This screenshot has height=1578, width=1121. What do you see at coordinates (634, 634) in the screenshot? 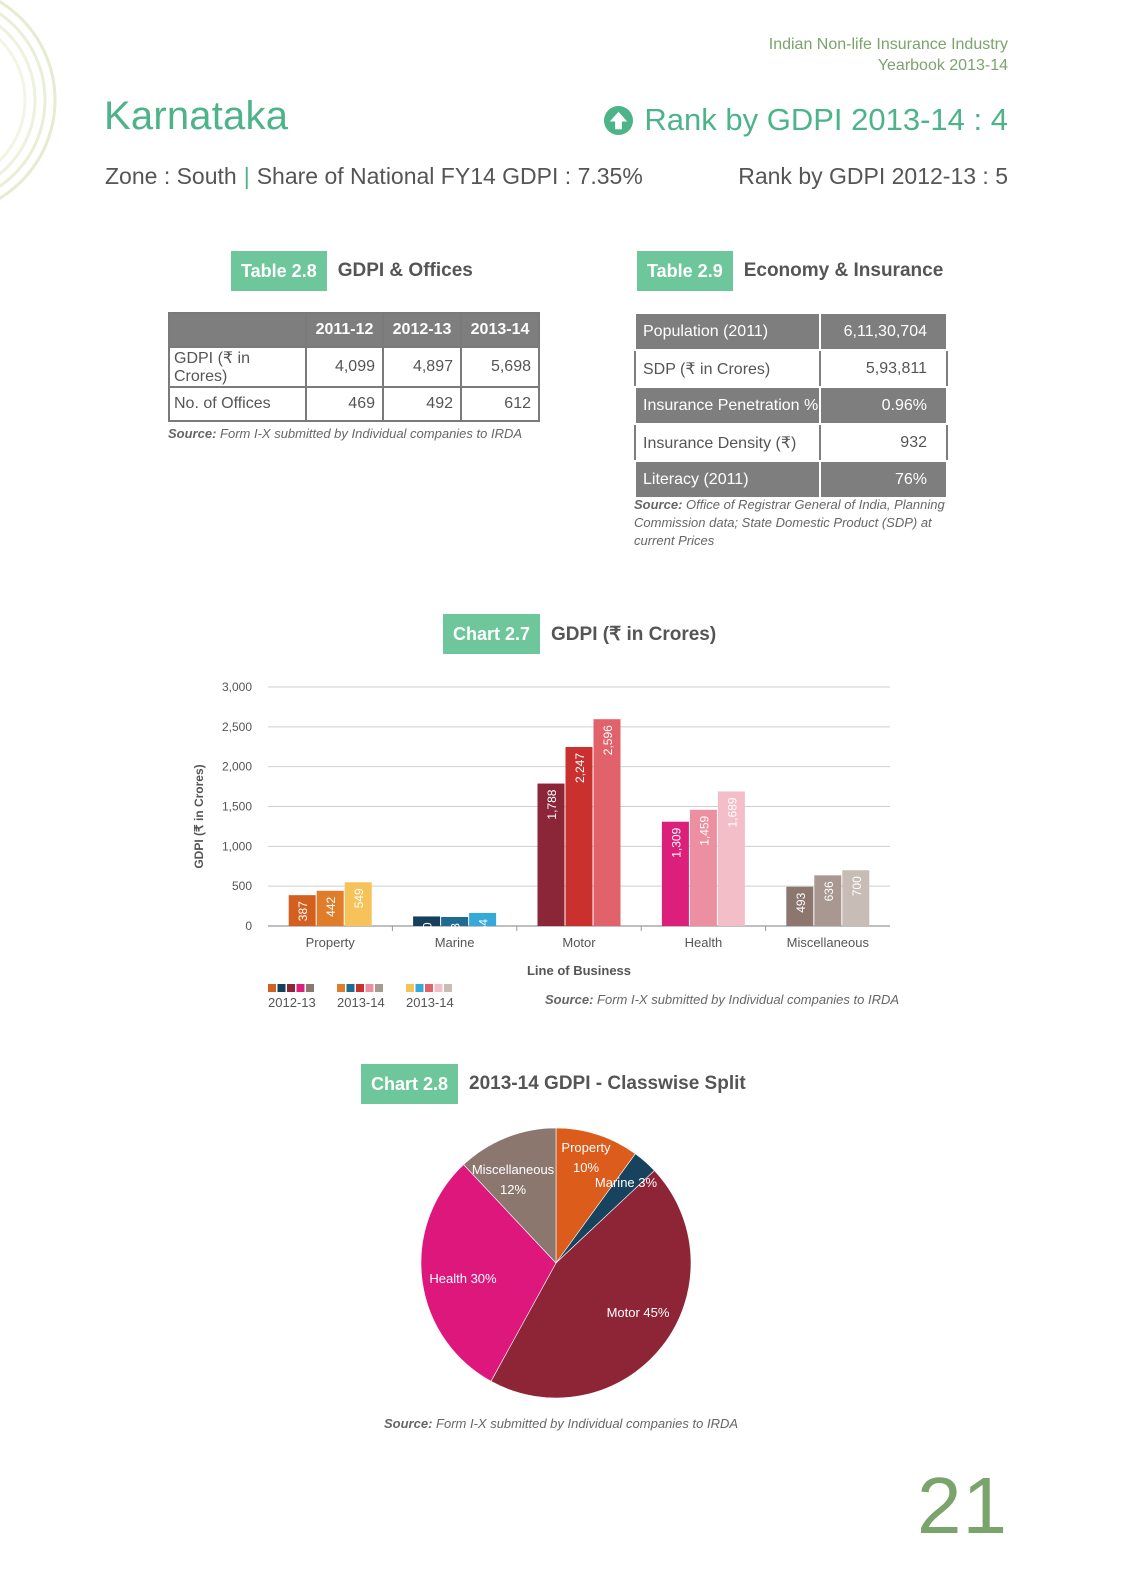
I see `chart-2-7-title: GDPI (₹ in Crores)` at bounding box center [634, 634].